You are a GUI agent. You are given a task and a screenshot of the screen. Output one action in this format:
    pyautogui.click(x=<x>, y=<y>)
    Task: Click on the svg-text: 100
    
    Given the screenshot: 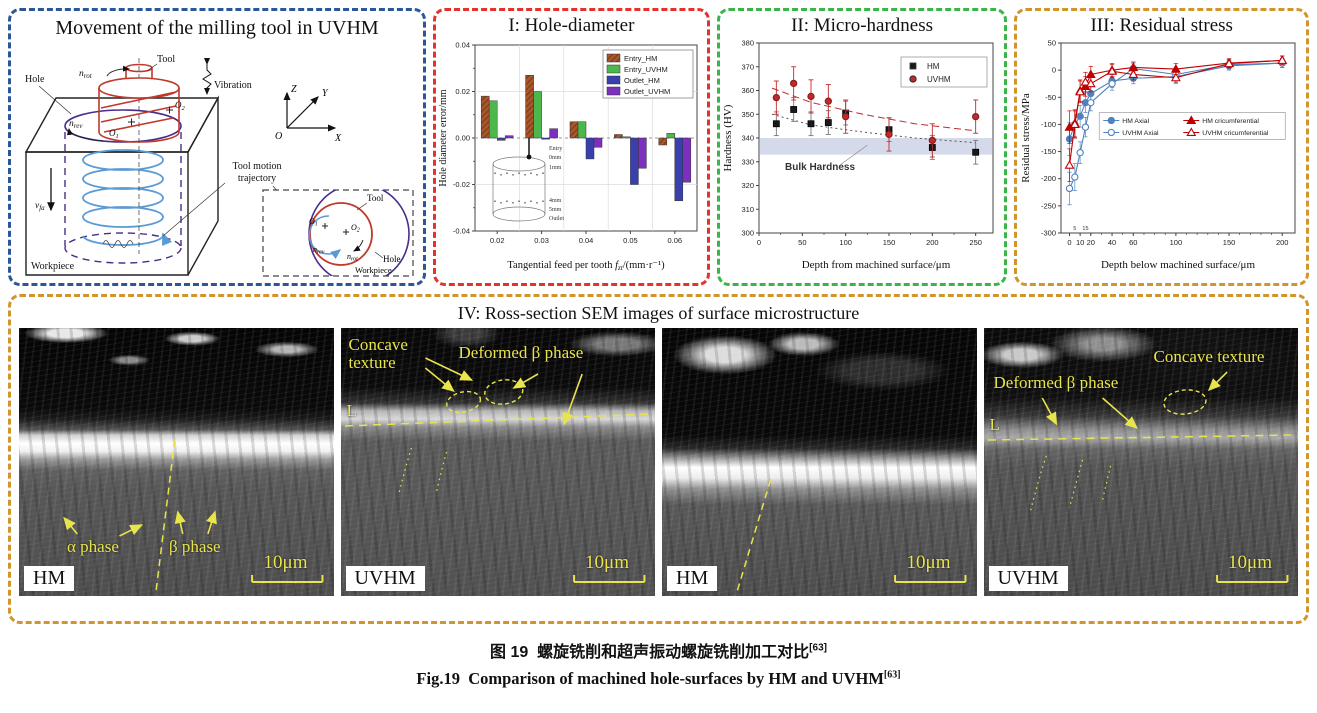 What is the action you would take?
    pyautogui.click(x=1175, y=242)
    